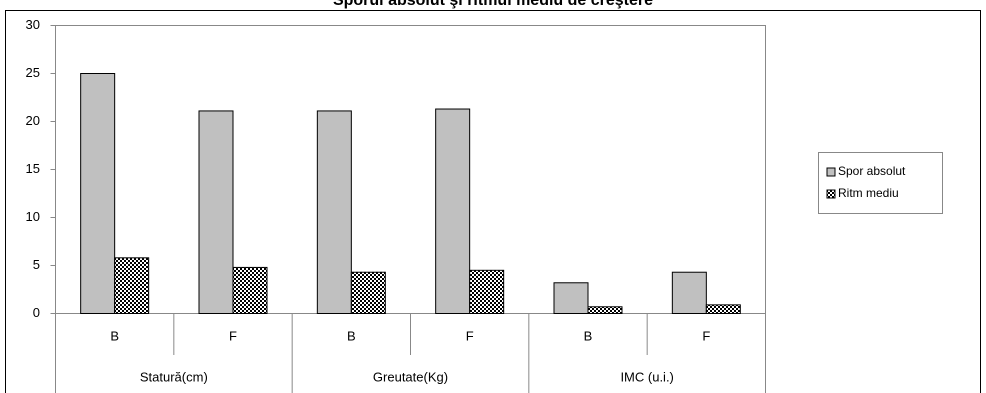 The width and height of the screenshot is (986, 393). I want to click on legend-label: Ritm mediu, so click(868, 193).